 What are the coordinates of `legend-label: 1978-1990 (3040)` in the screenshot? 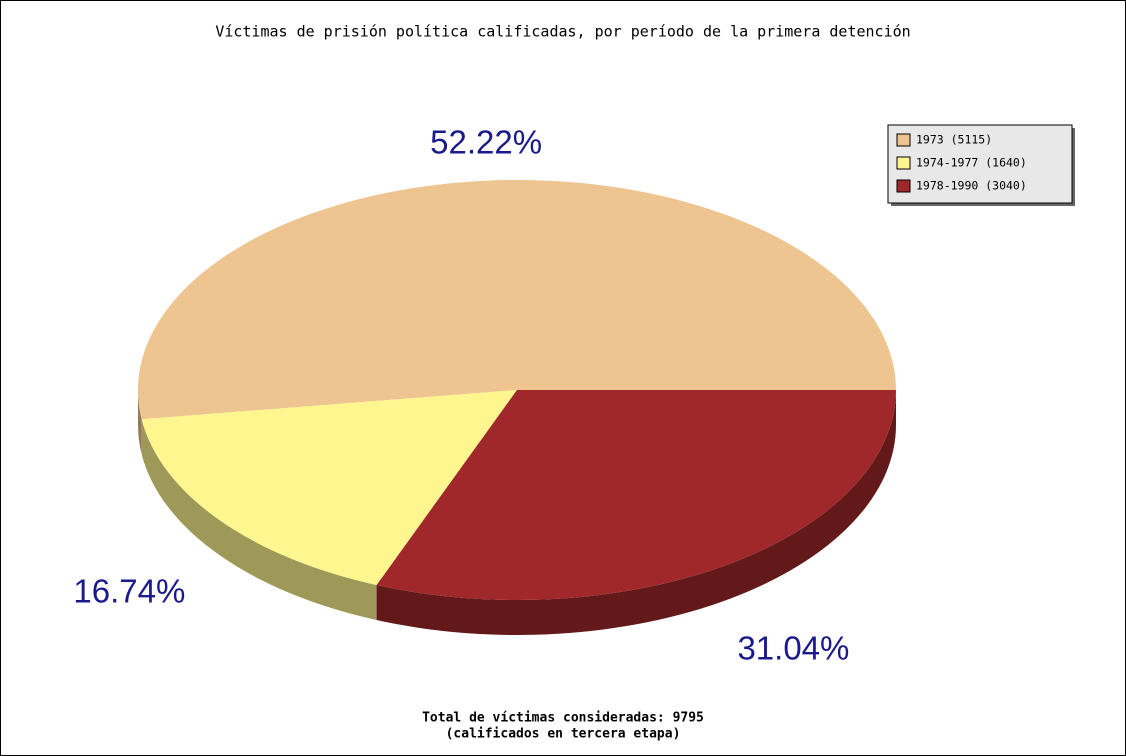 It's located at (971, 186).